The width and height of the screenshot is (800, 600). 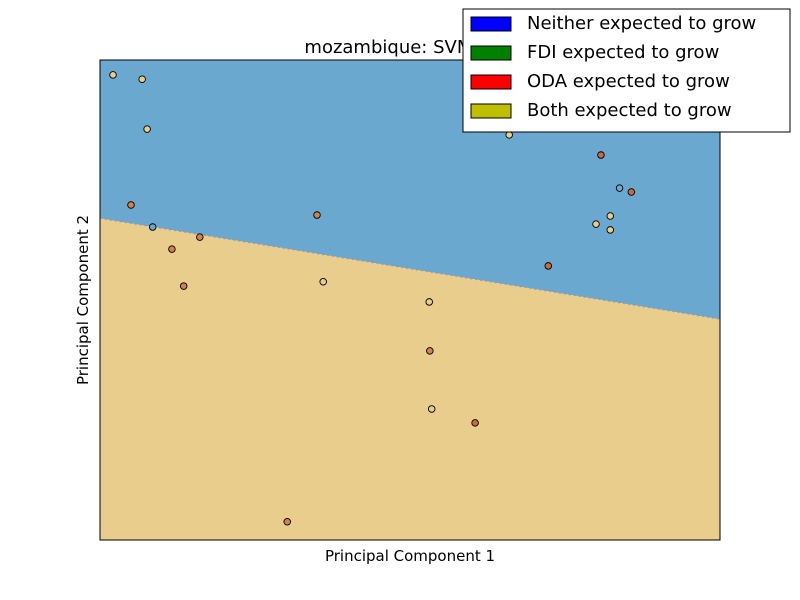 What do you see at coordinates (628, 81) in the screenshot?
I see `legend-label: ODA expected to grow` at bounding box center [628, 81].